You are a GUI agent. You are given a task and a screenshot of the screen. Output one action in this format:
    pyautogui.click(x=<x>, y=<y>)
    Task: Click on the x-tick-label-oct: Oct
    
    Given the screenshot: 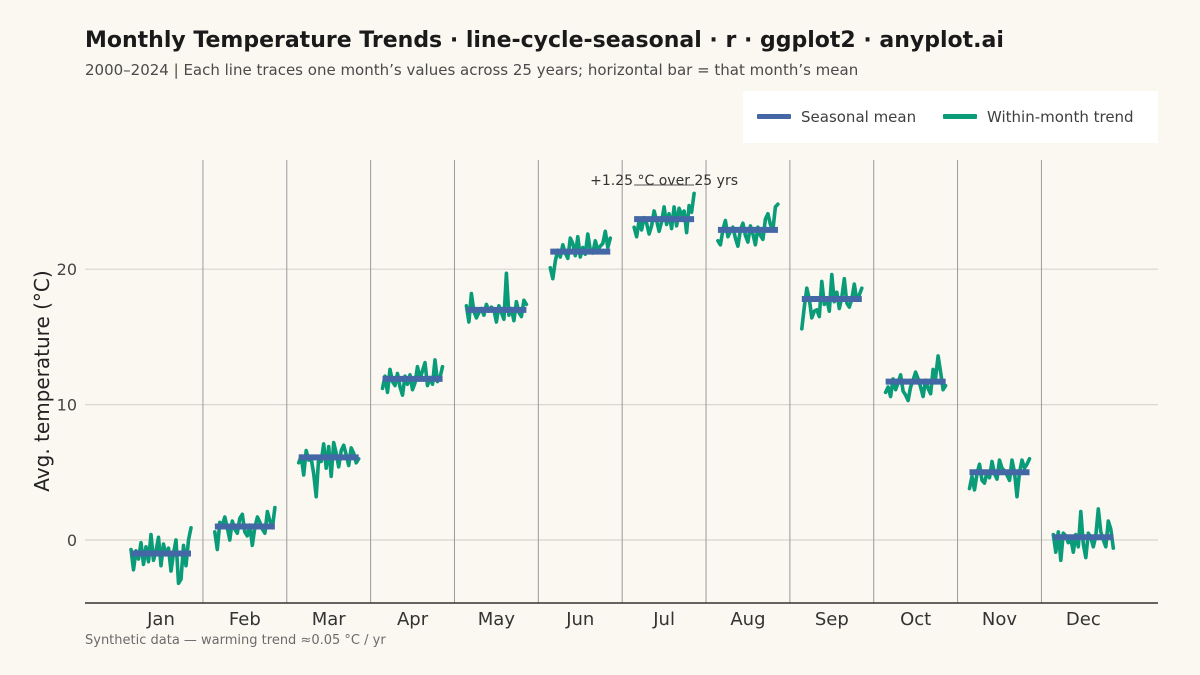 What is the action you would take?
    pyautogui.click(x=915, y=619)
    